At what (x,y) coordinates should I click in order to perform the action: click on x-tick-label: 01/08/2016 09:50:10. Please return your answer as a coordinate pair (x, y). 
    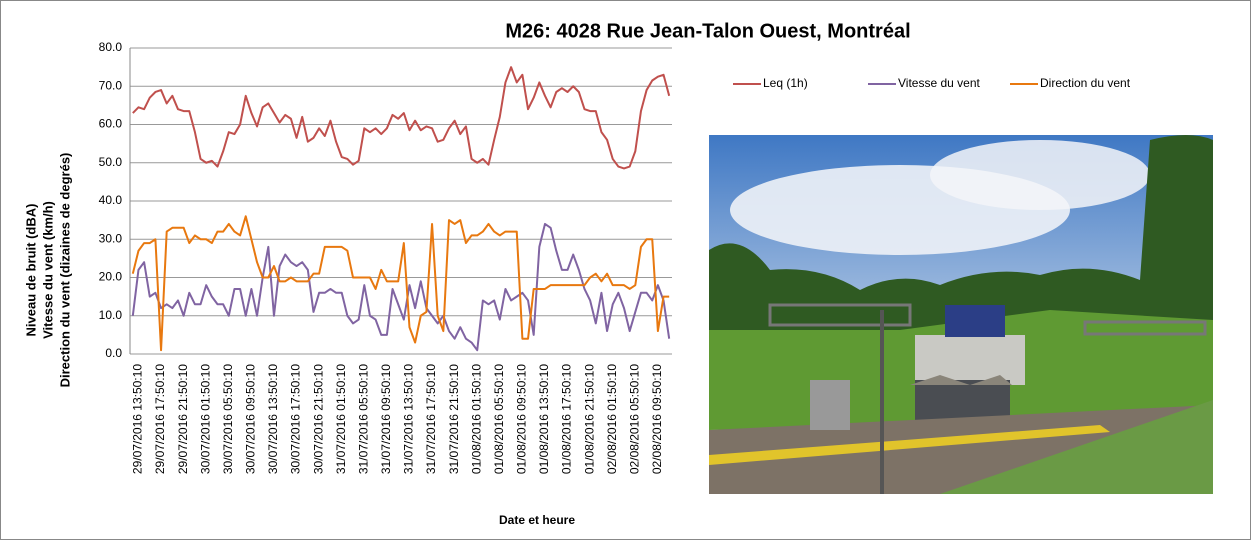
    Looking at the image, I should click on (522, 419).